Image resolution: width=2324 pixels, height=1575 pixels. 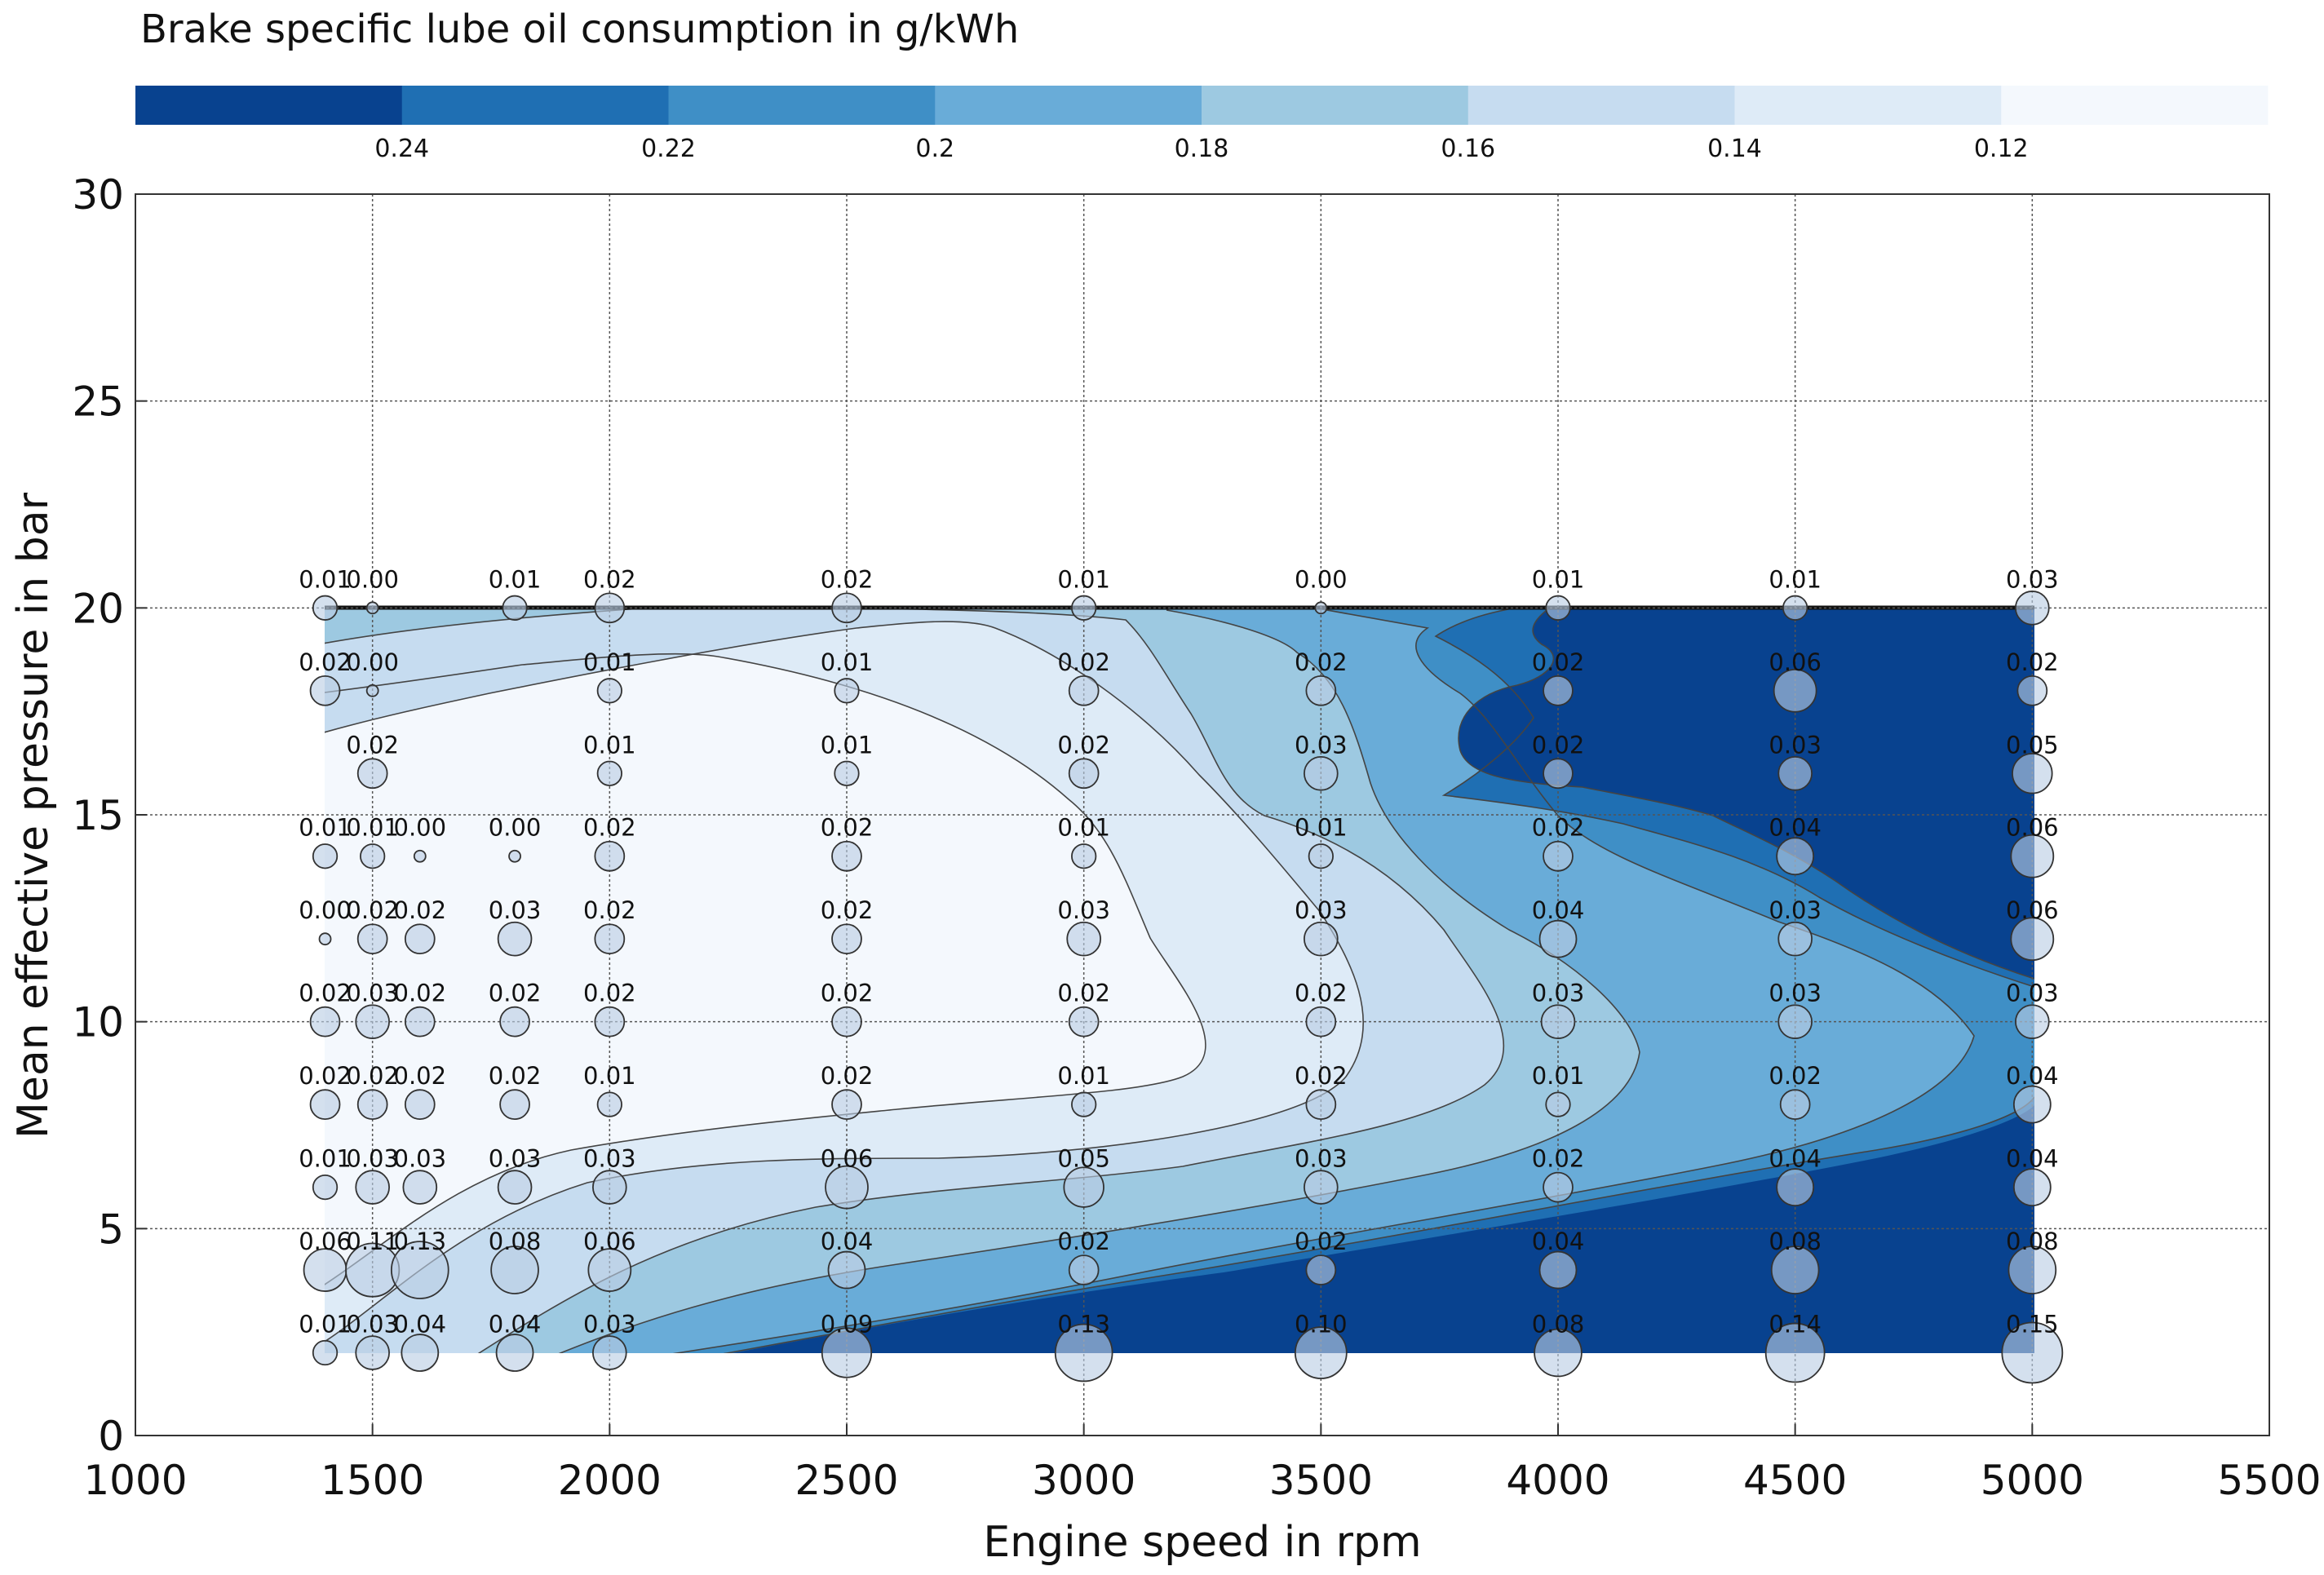 What do you see at coordinates (98, 608) in the screenshot?
I see `y-tick-label: 20` at bounding box center [98, 608].